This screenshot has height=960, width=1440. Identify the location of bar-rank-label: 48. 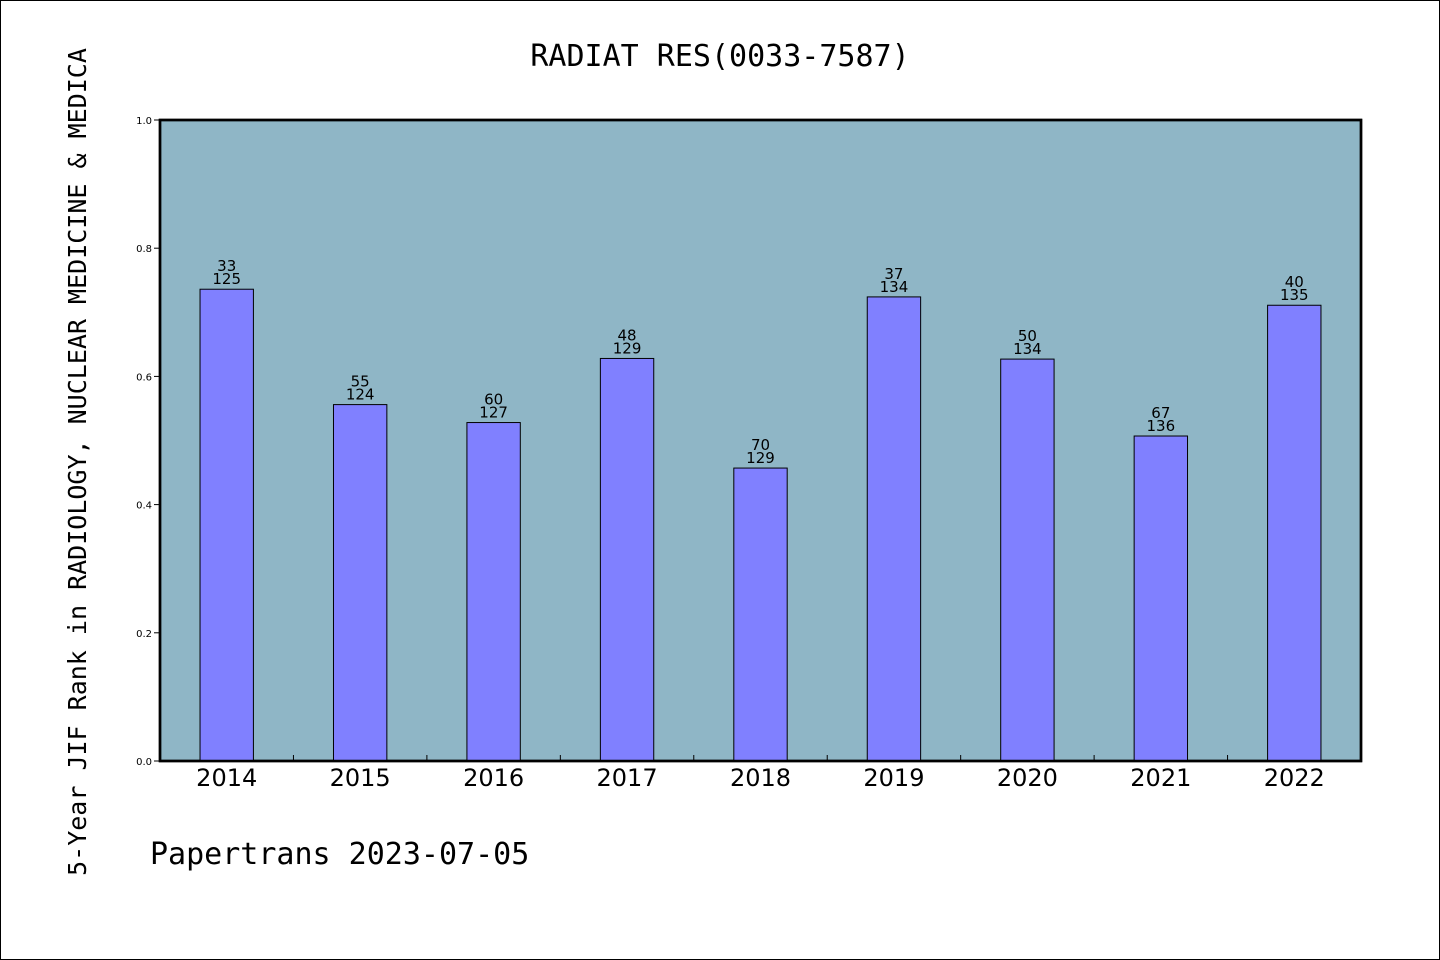
(627, 335).